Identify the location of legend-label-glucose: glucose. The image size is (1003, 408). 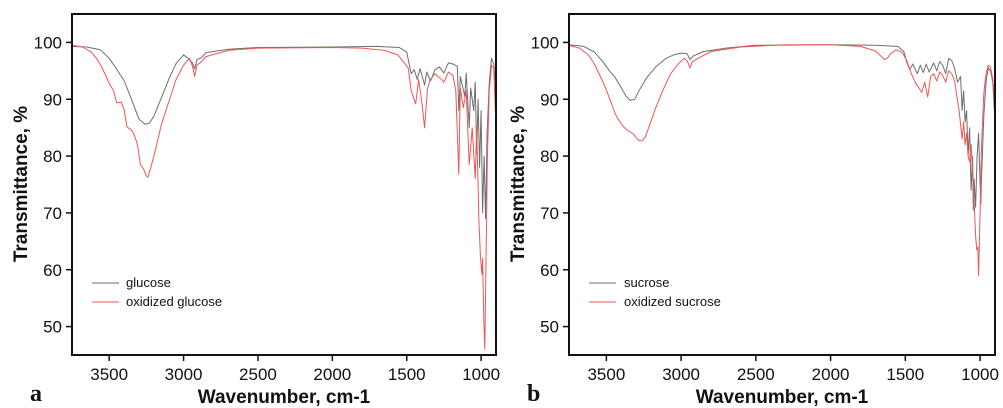
(148, 282).